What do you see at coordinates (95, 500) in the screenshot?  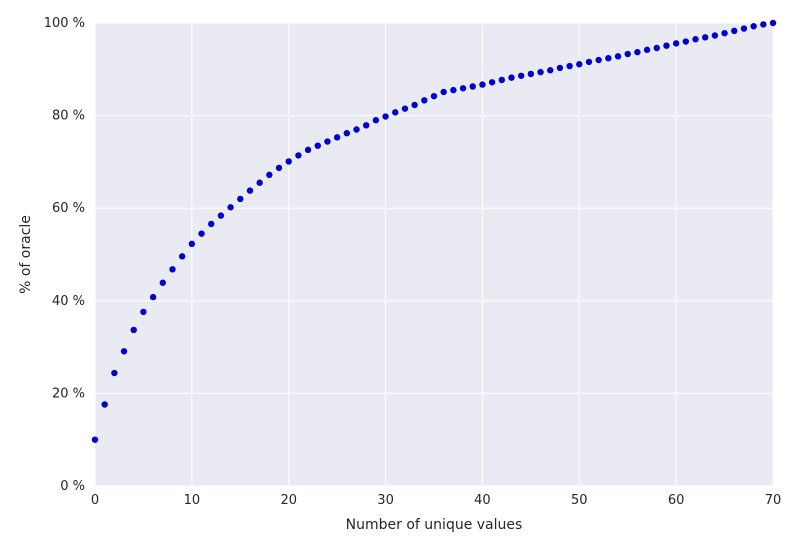 I see `x-tick-label: 0` at bounding box center [95, 500].